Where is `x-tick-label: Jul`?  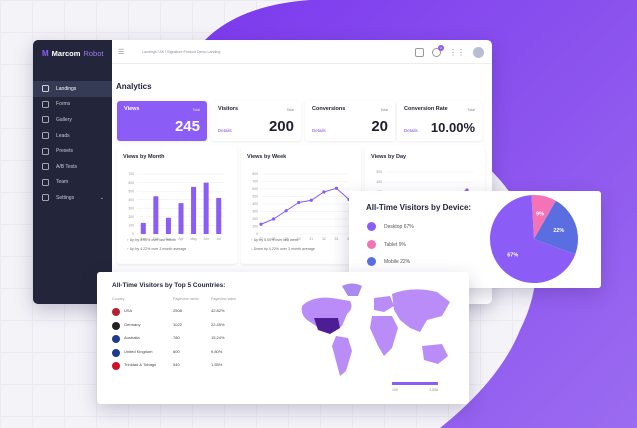 x-tick-label: Jul is located at coordinates (219, 239).